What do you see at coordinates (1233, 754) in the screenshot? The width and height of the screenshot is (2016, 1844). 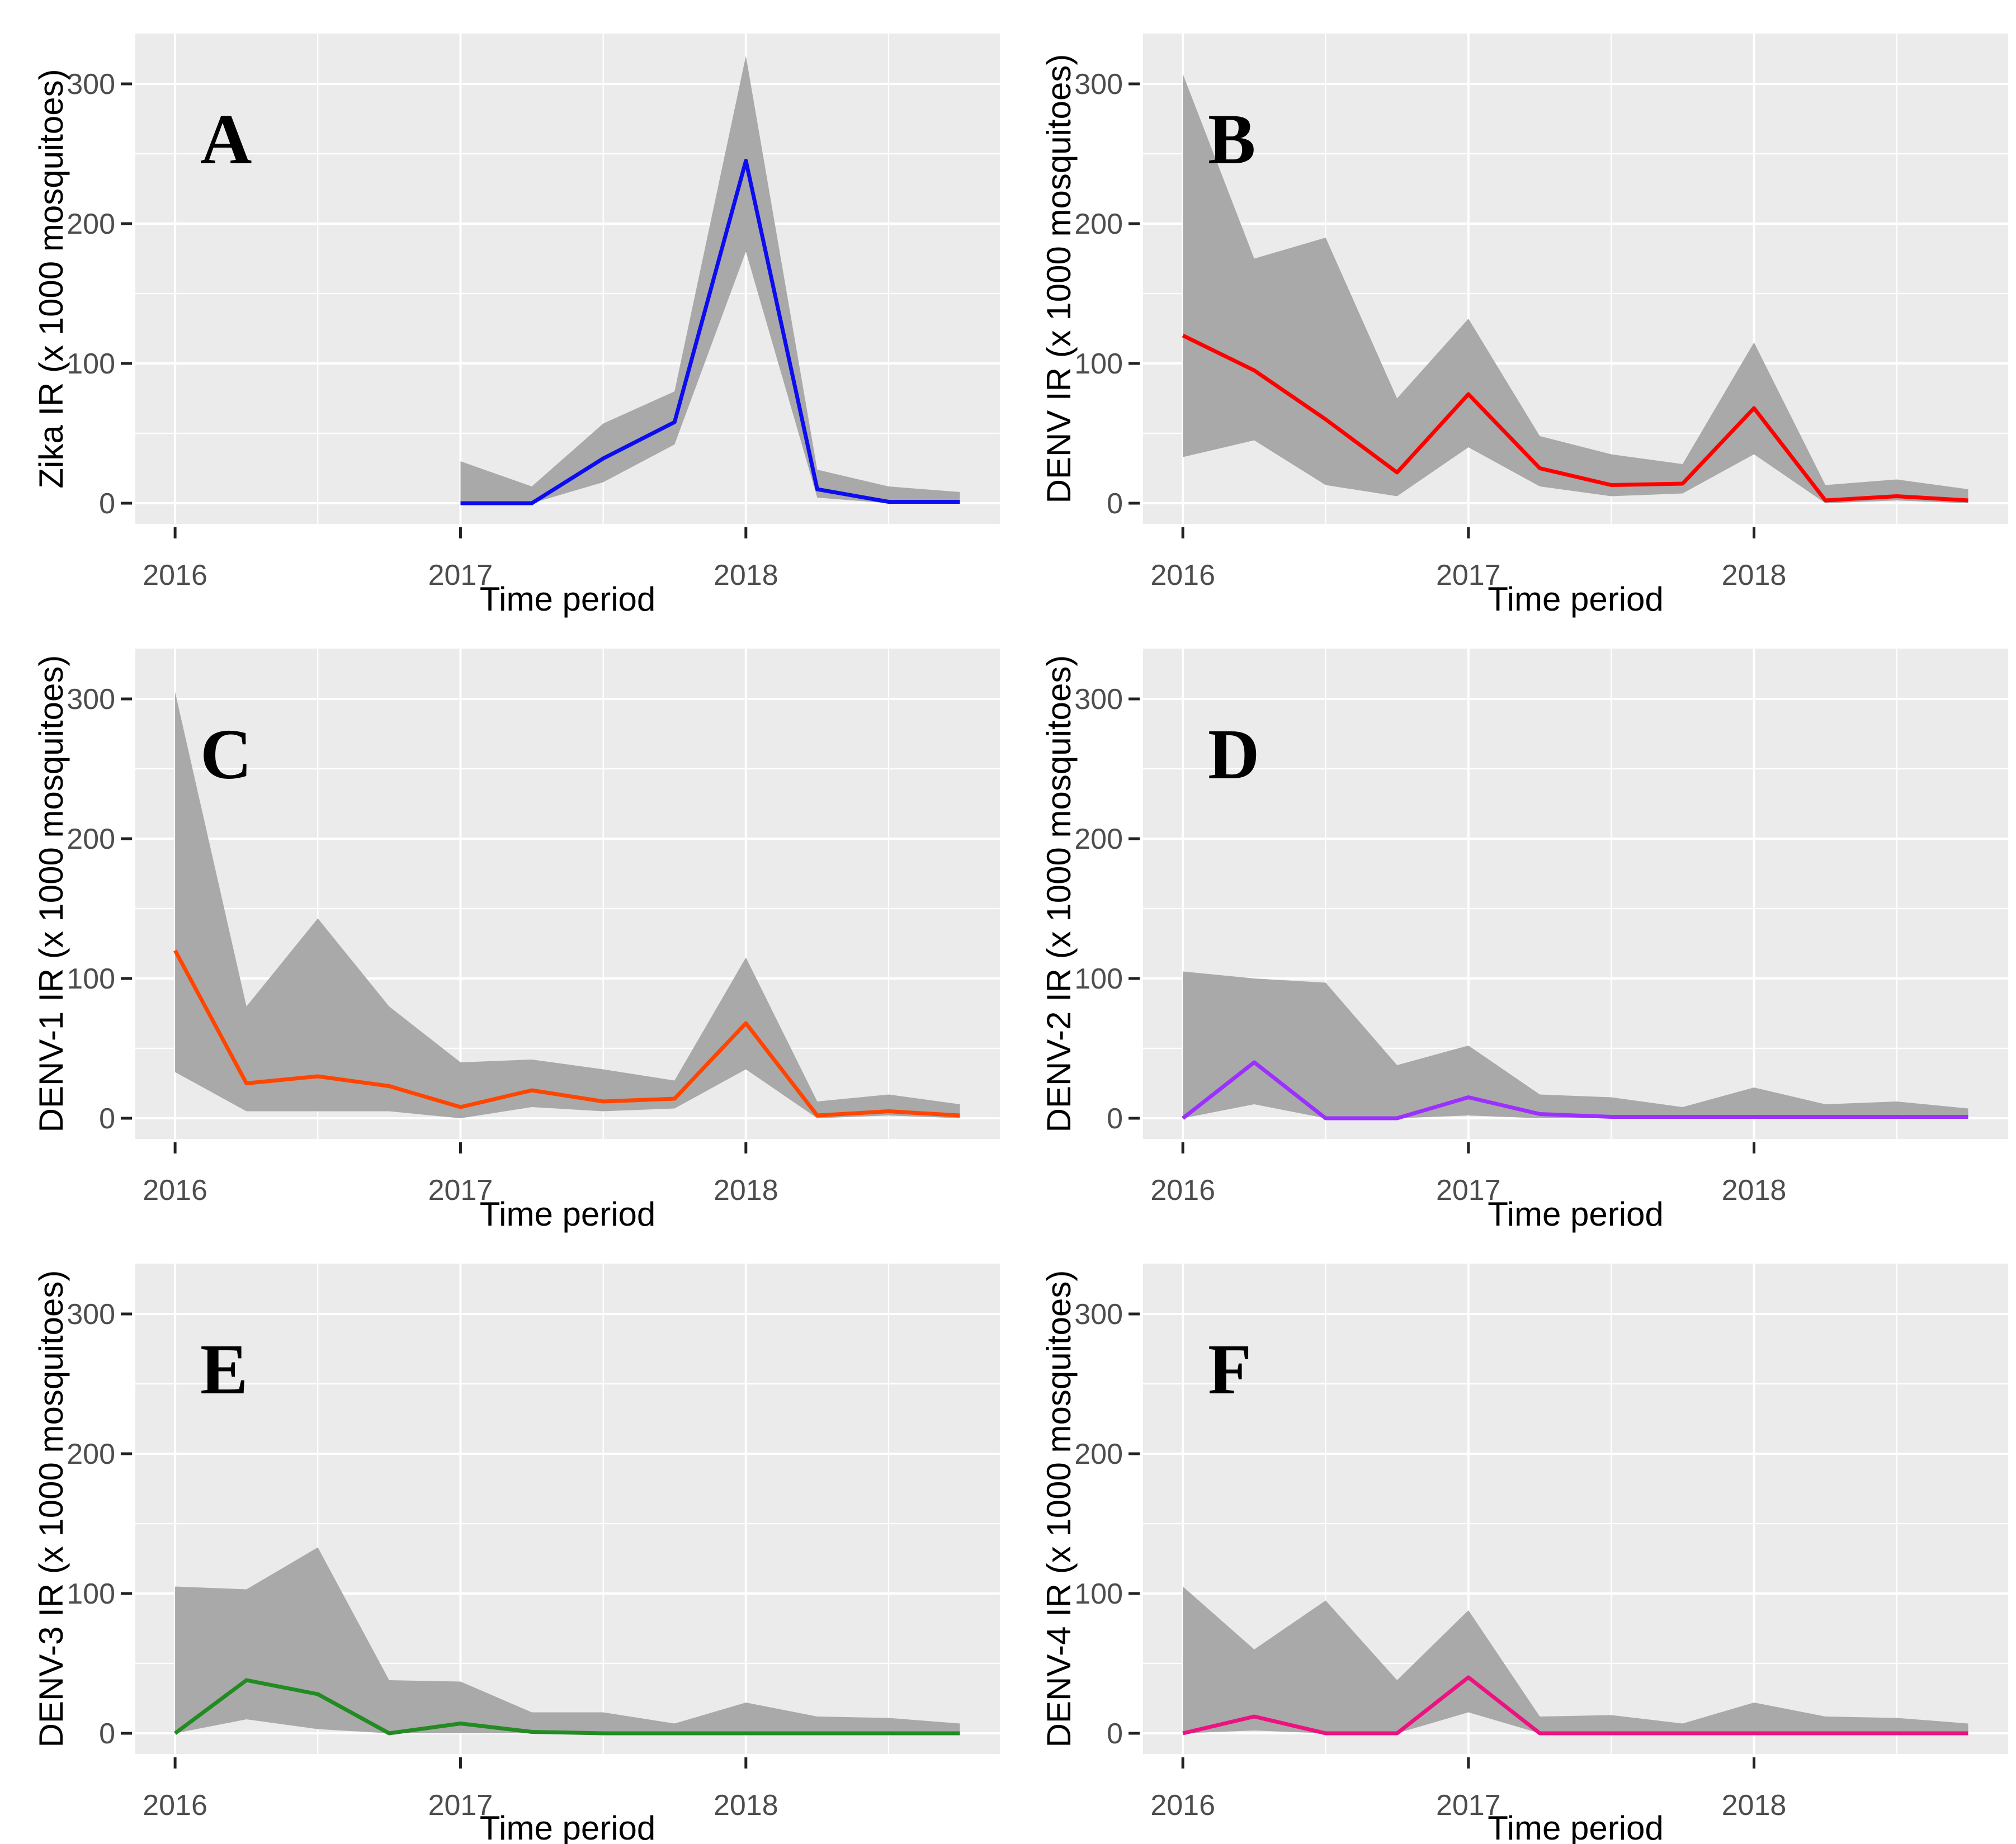 I see `panel-letter: D` at bounding box center [1233, 754].